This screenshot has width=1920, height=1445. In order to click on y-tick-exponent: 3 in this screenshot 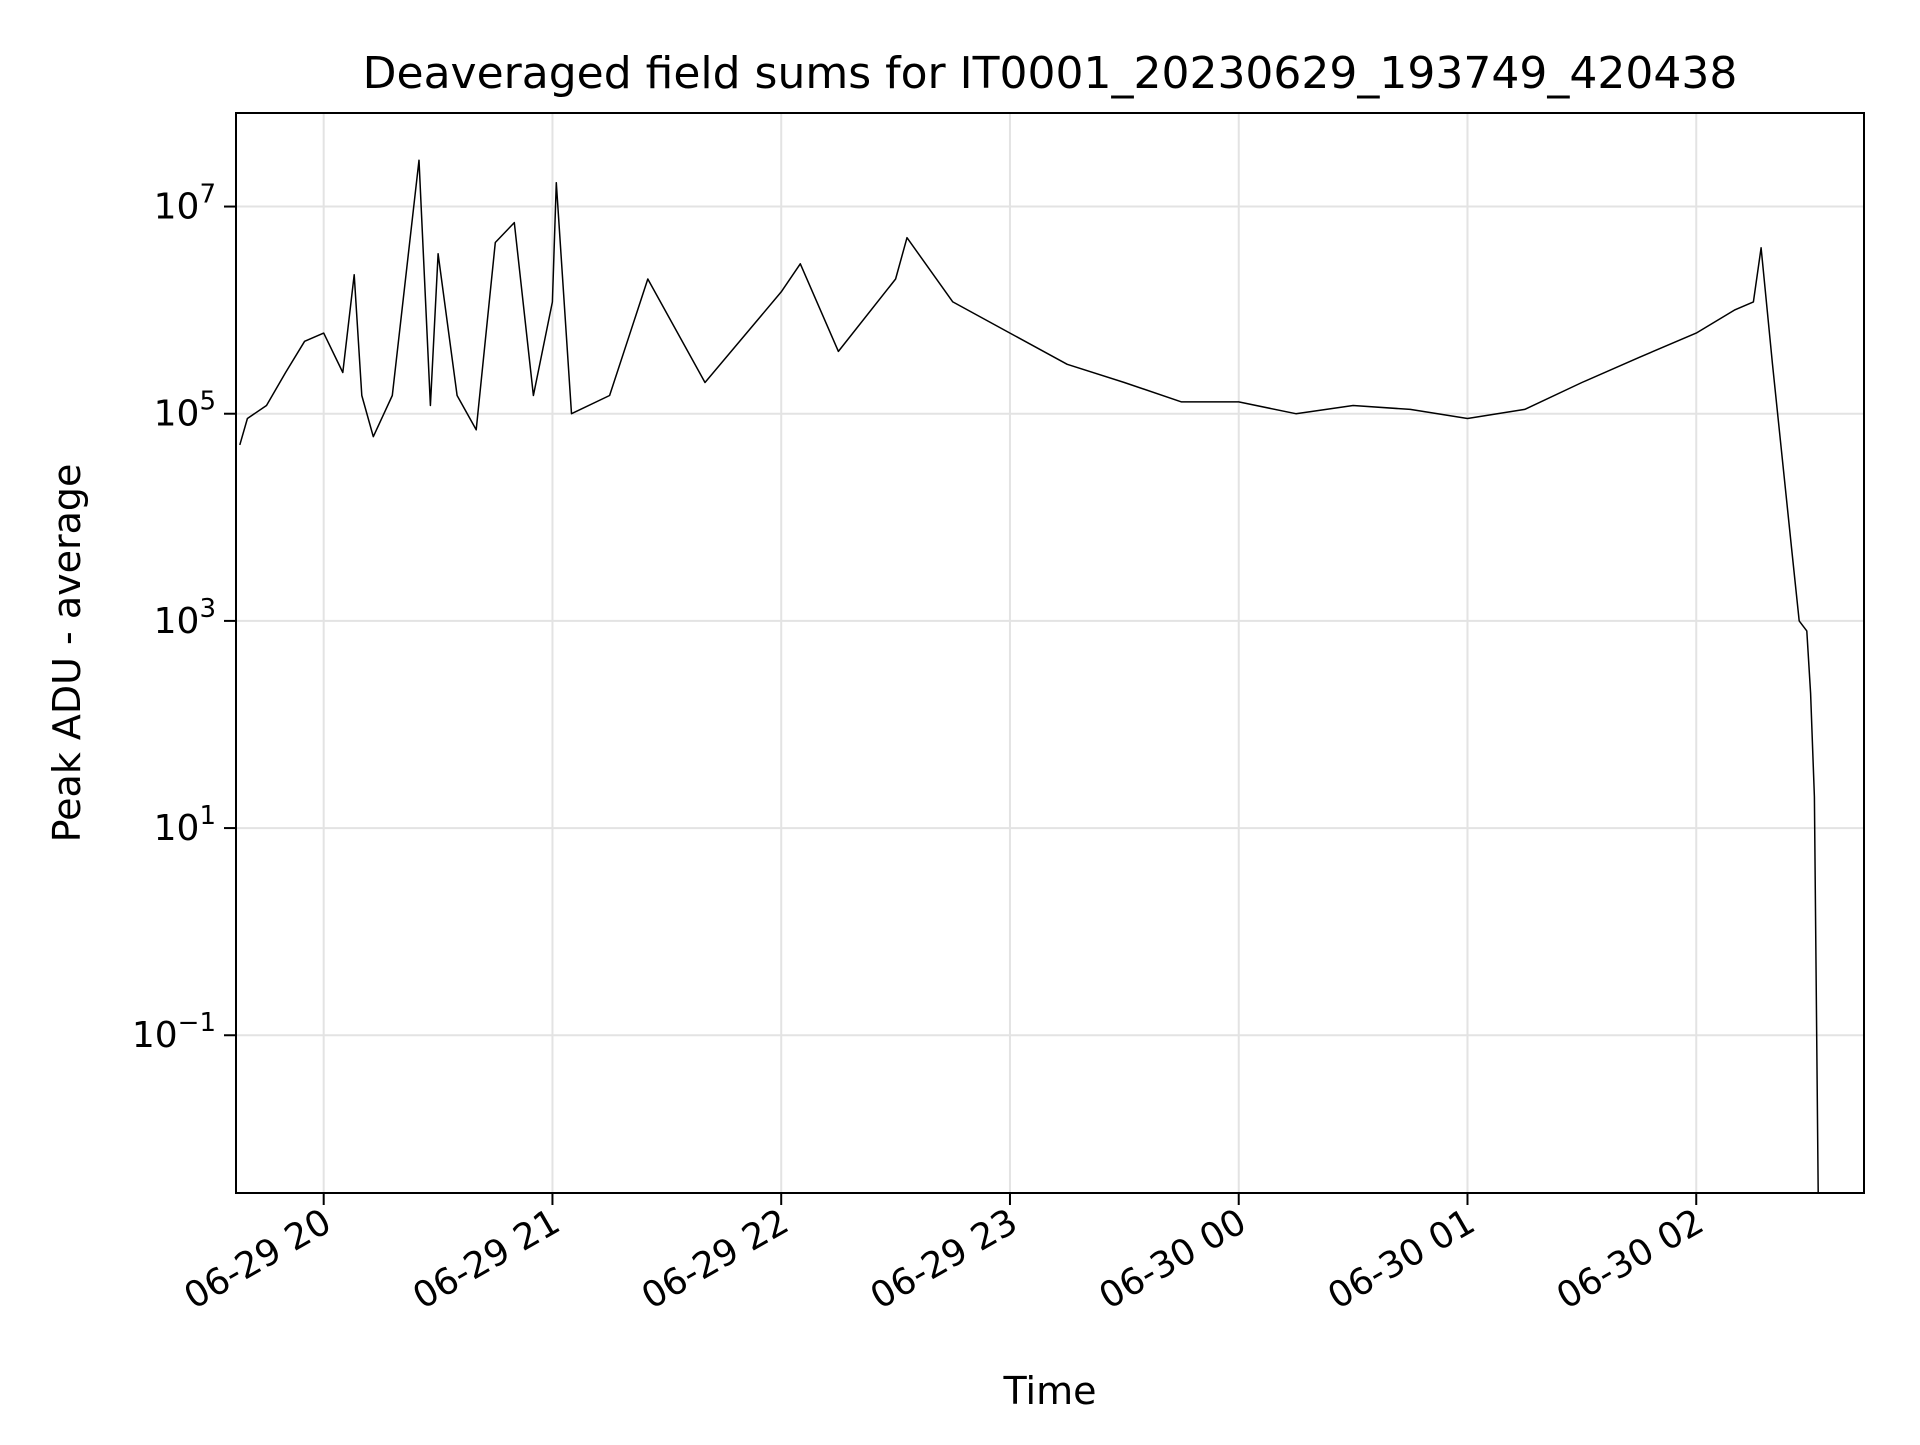, I will do `click(207, 609)`.